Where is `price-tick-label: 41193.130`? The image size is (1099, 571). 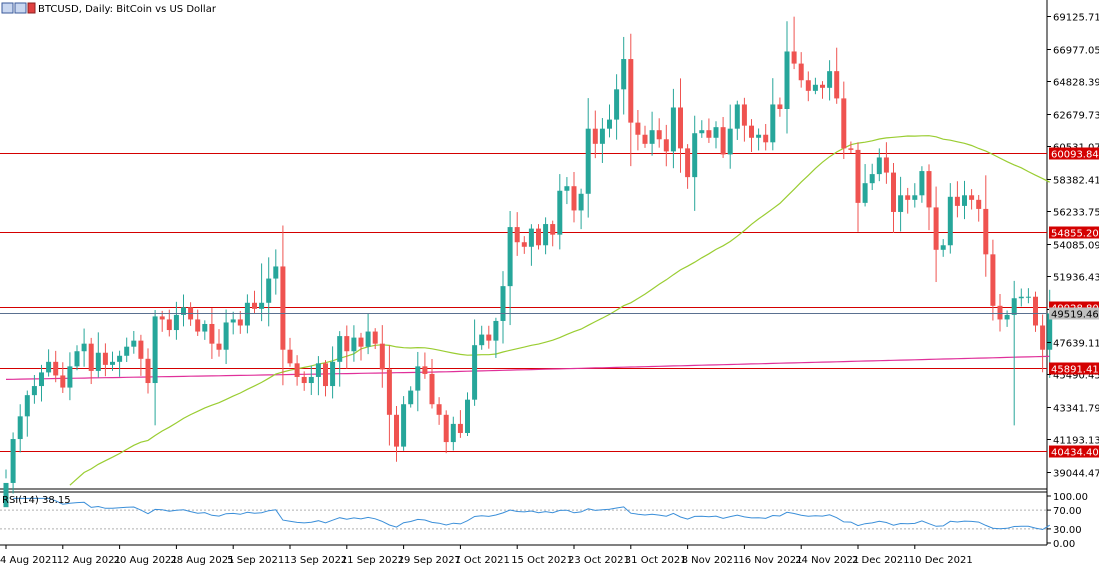
price-tick-label: 41193.130 is located at coordinates (1076, 441).